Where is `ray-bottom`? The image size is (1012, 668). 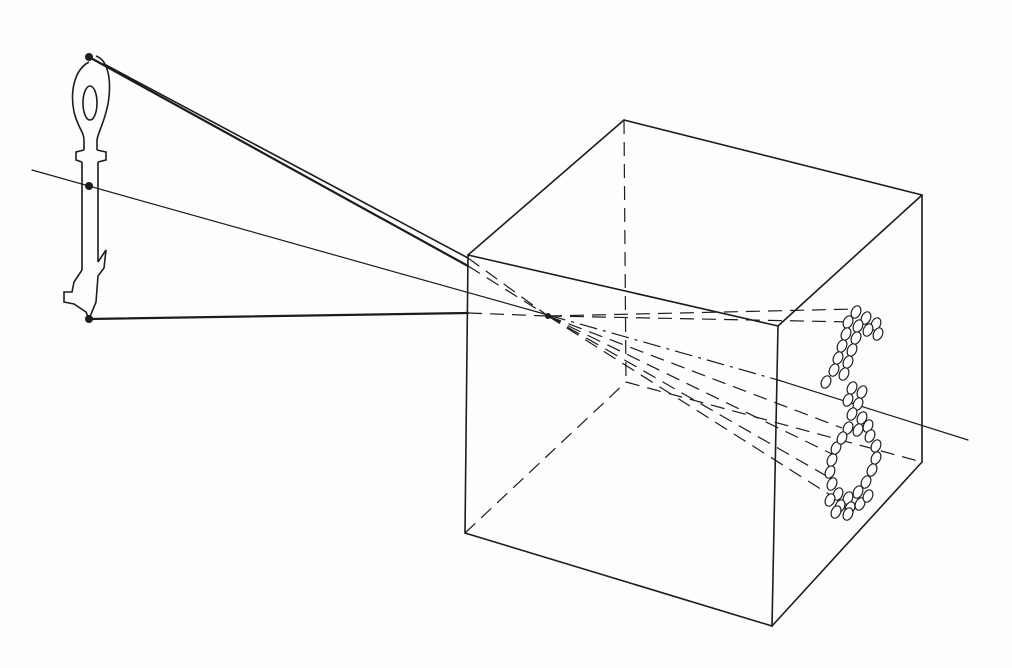
ray-bottom is located at coordinates (278, 316).